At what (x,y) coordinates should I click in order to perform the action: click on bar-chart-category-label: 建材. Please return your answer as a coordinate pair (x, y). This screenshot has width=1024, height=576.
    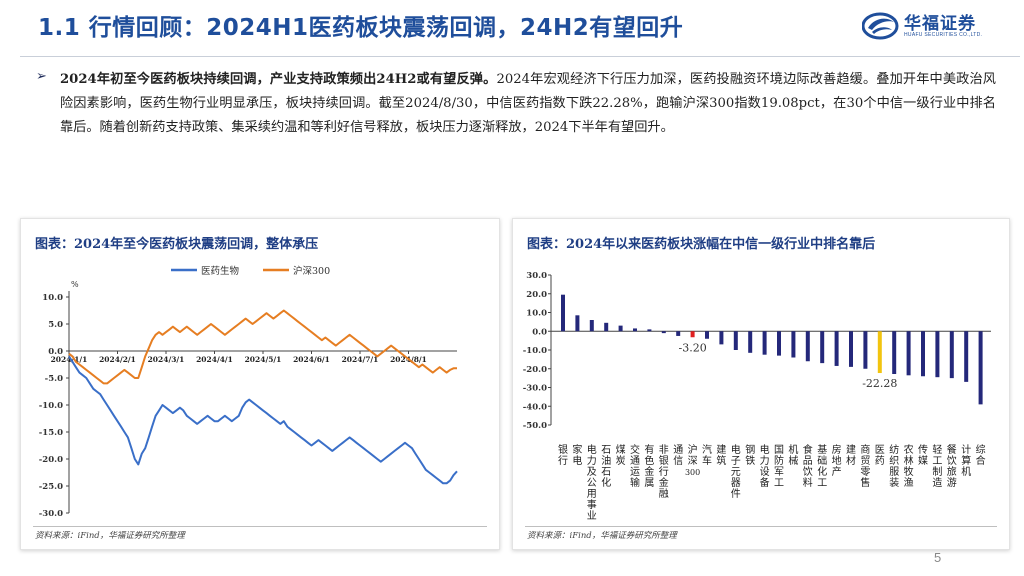
    Looking at the image, I should click on (851, 455).